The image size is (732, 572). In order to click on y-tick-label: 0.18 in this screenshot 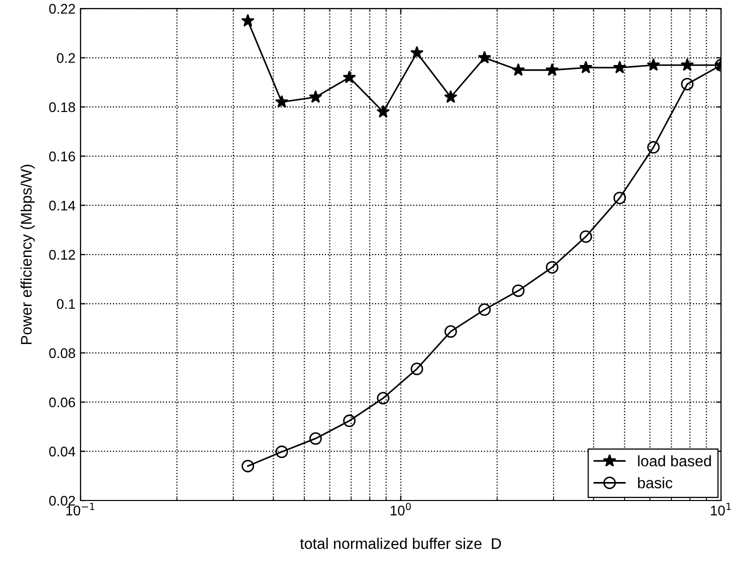, I will do `click(62, 107)`.